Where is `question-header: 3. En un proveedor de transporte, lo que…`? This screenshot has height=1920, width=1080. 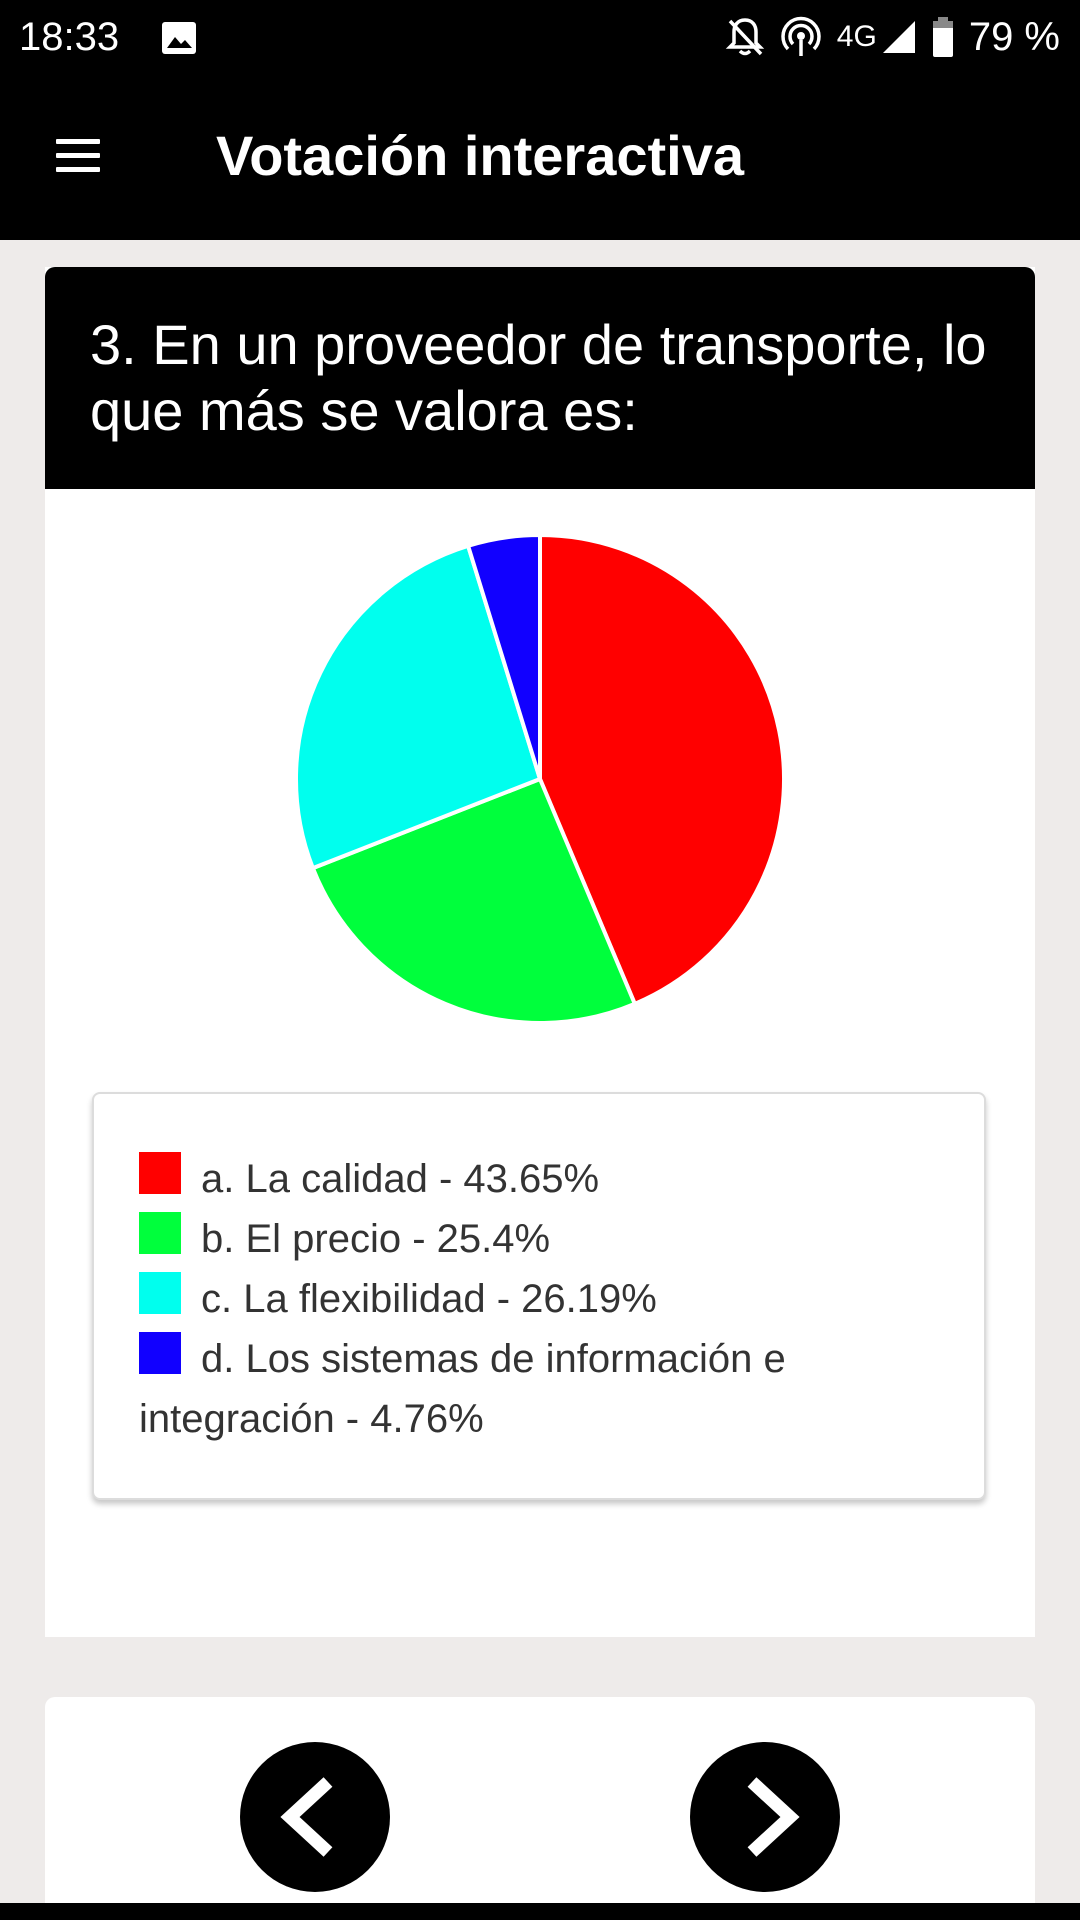 question-header: 3. En un proveedor de transporte, lo que… is located at coordinates (540, 378).